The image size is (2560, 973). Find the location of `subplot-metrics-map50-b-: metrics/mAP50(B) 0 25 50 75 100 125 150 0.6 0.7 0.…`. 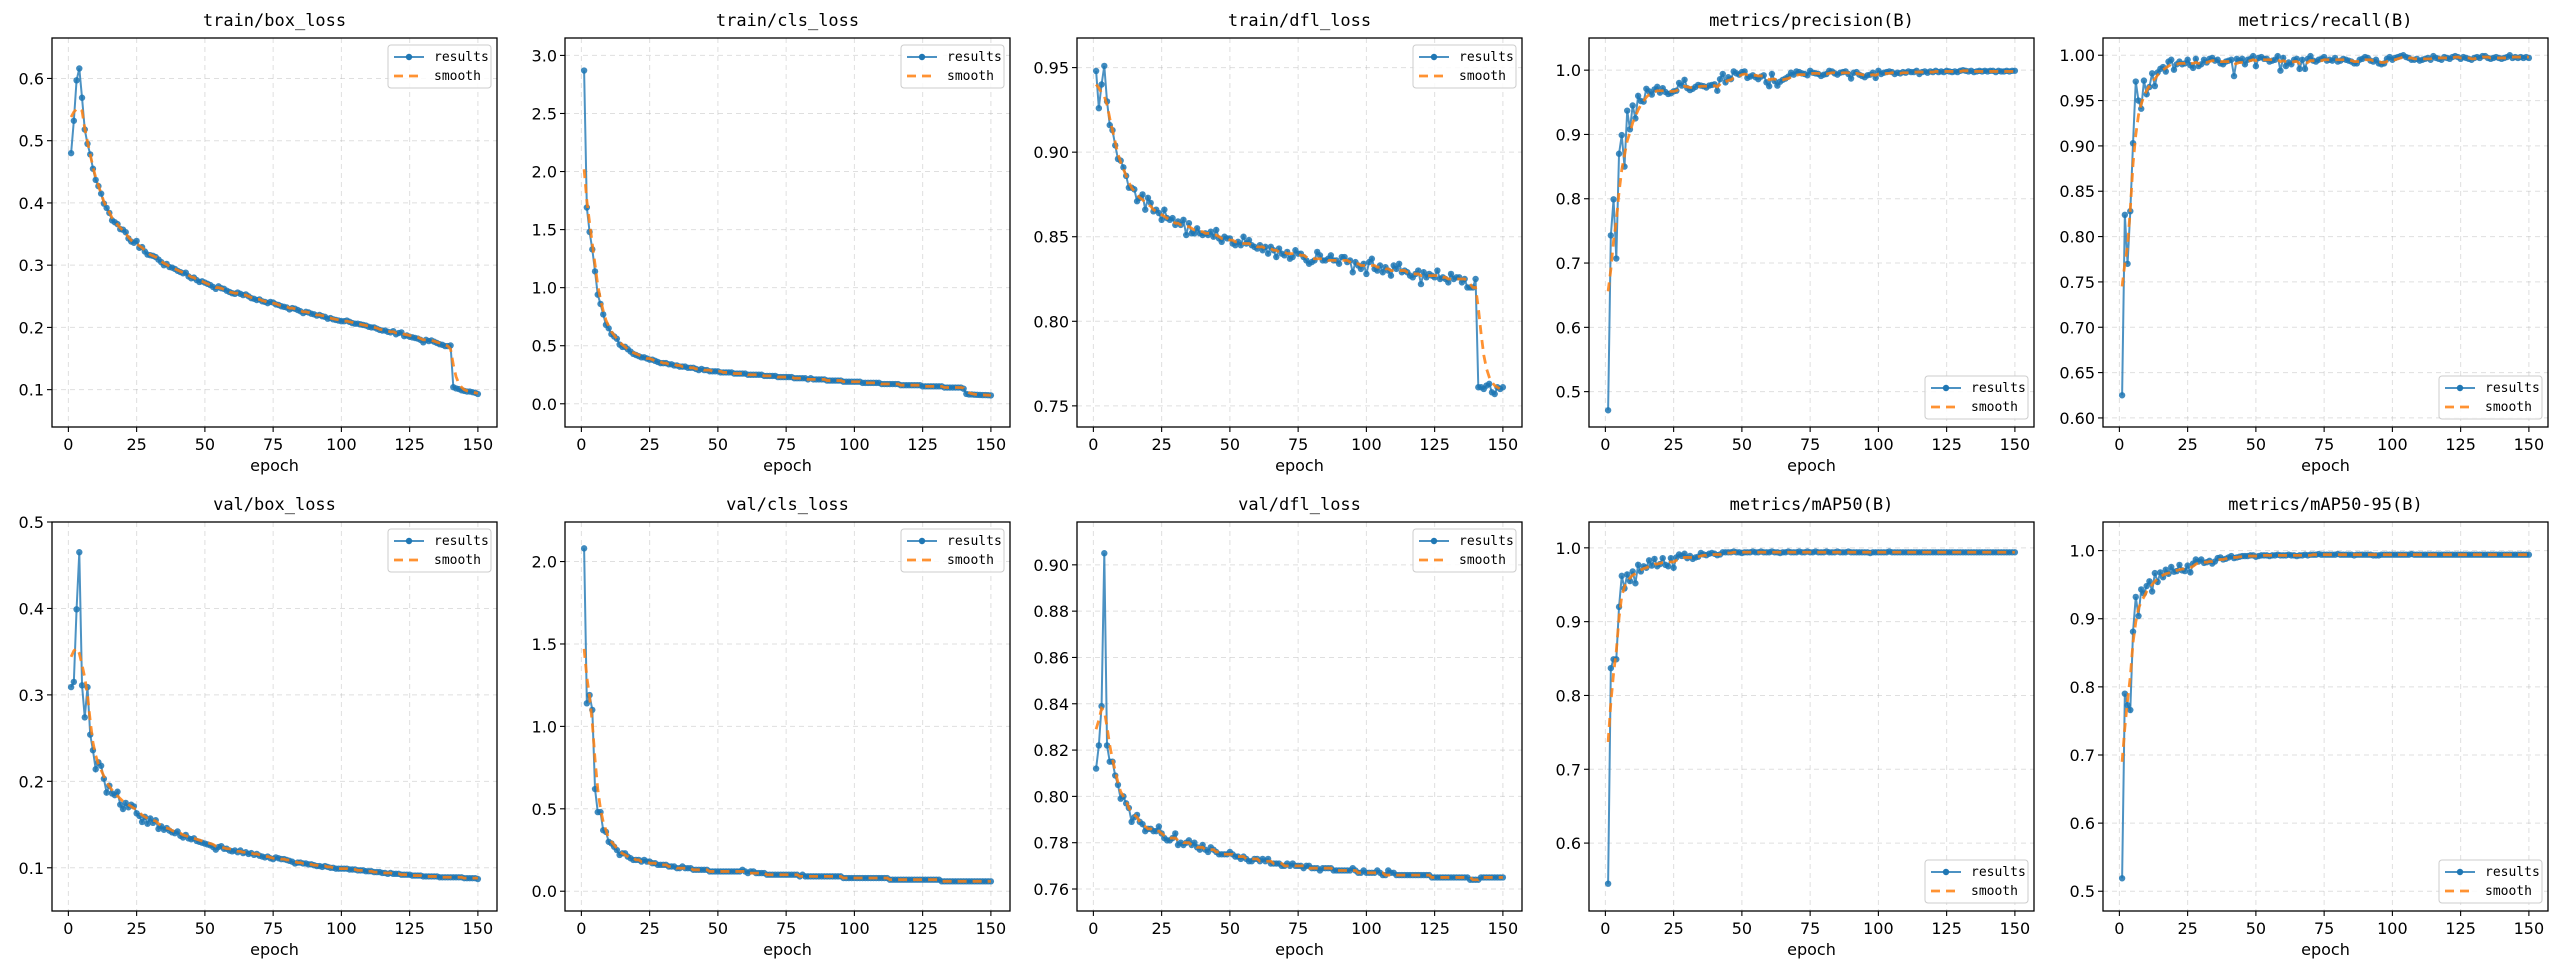

subplot-metrics-map50-b-: metrics/mAP50(B) 0 25 50 75 100 125 150 0.6 0.7 0.… is located at coordinates (1795, 727).